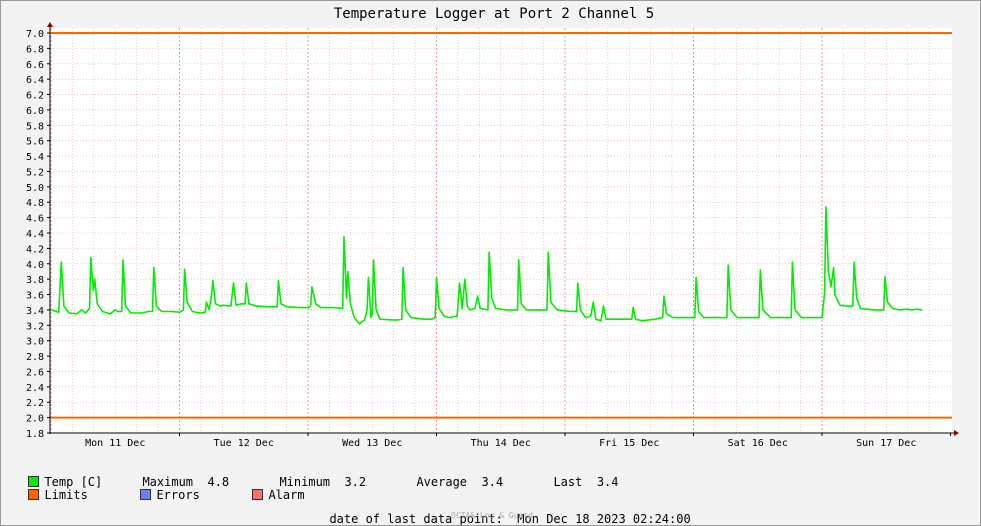 The height and width of the screenshot is (526, 981). What do you see at coordinates (35, 326) in the screenshot?
I see `y-tick-label: 3.2` at bounding box center [35, 326].